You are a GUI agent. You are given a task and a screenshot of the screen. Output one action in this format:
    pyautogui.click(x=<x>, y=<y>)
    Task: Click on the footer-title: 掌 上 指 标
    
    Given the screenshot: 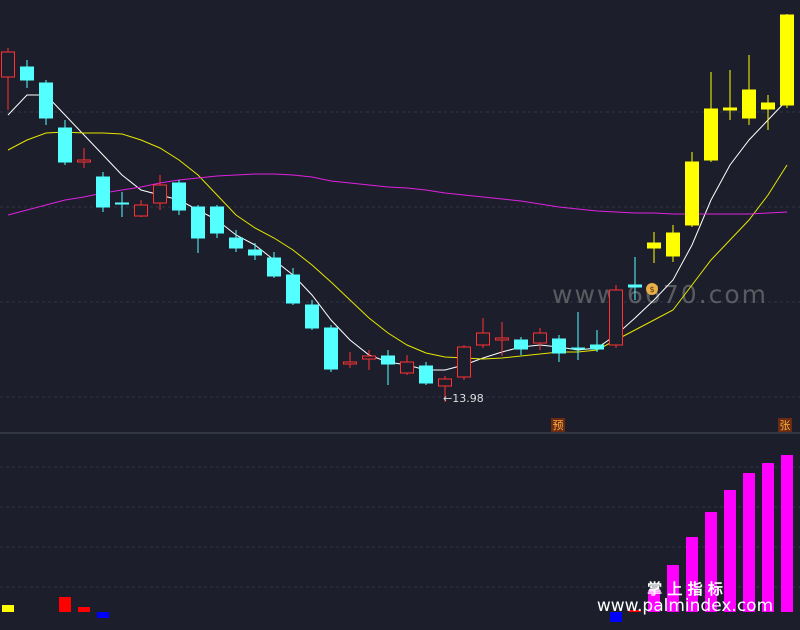 What is the action you would take?
    pyautogui.click(x=685, y=589)
    